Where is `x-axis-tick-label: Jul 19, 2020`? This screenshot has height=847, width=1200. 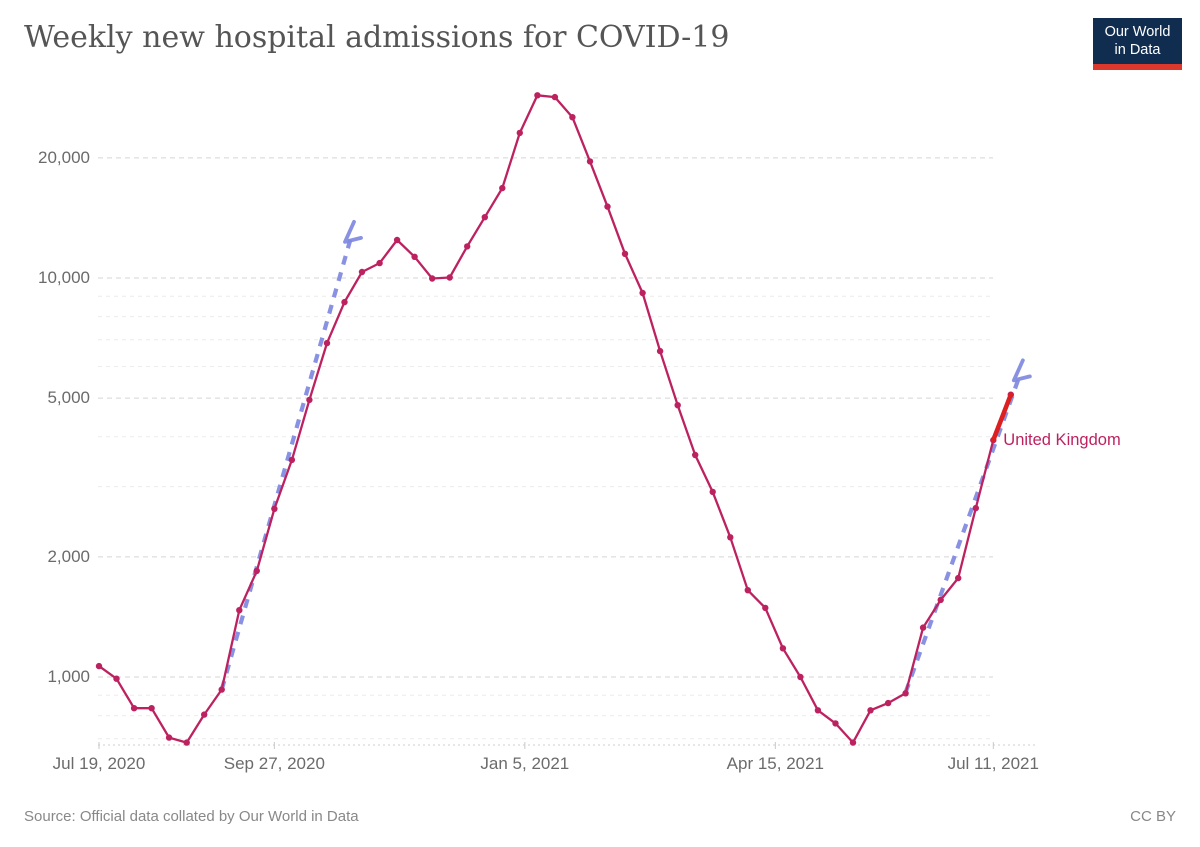 x-axis-tick-label: Jul 19, 2020 is located at coordinates (99, 763).